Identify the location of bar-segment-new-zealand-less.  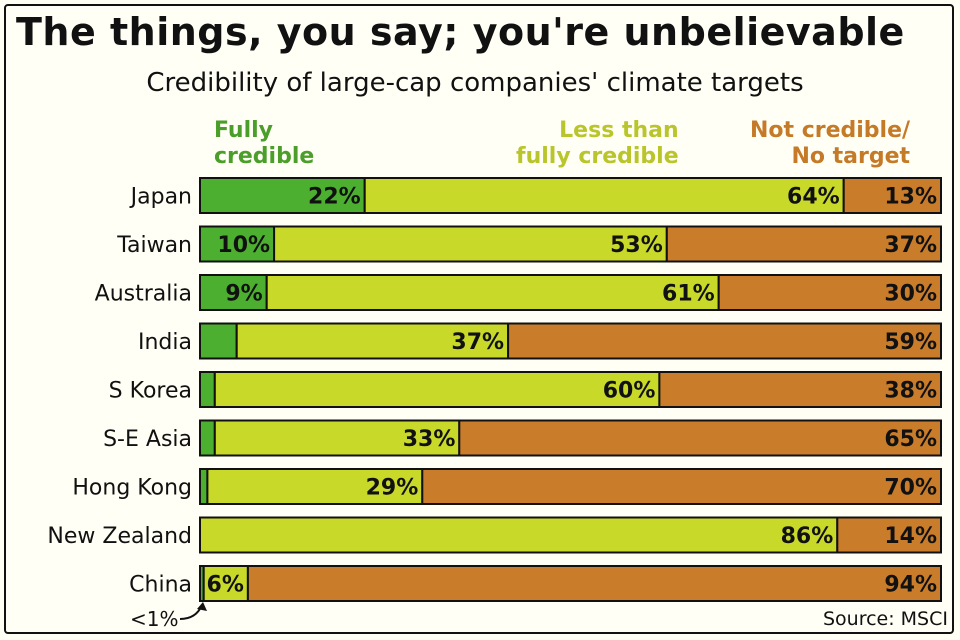
(519, 535).